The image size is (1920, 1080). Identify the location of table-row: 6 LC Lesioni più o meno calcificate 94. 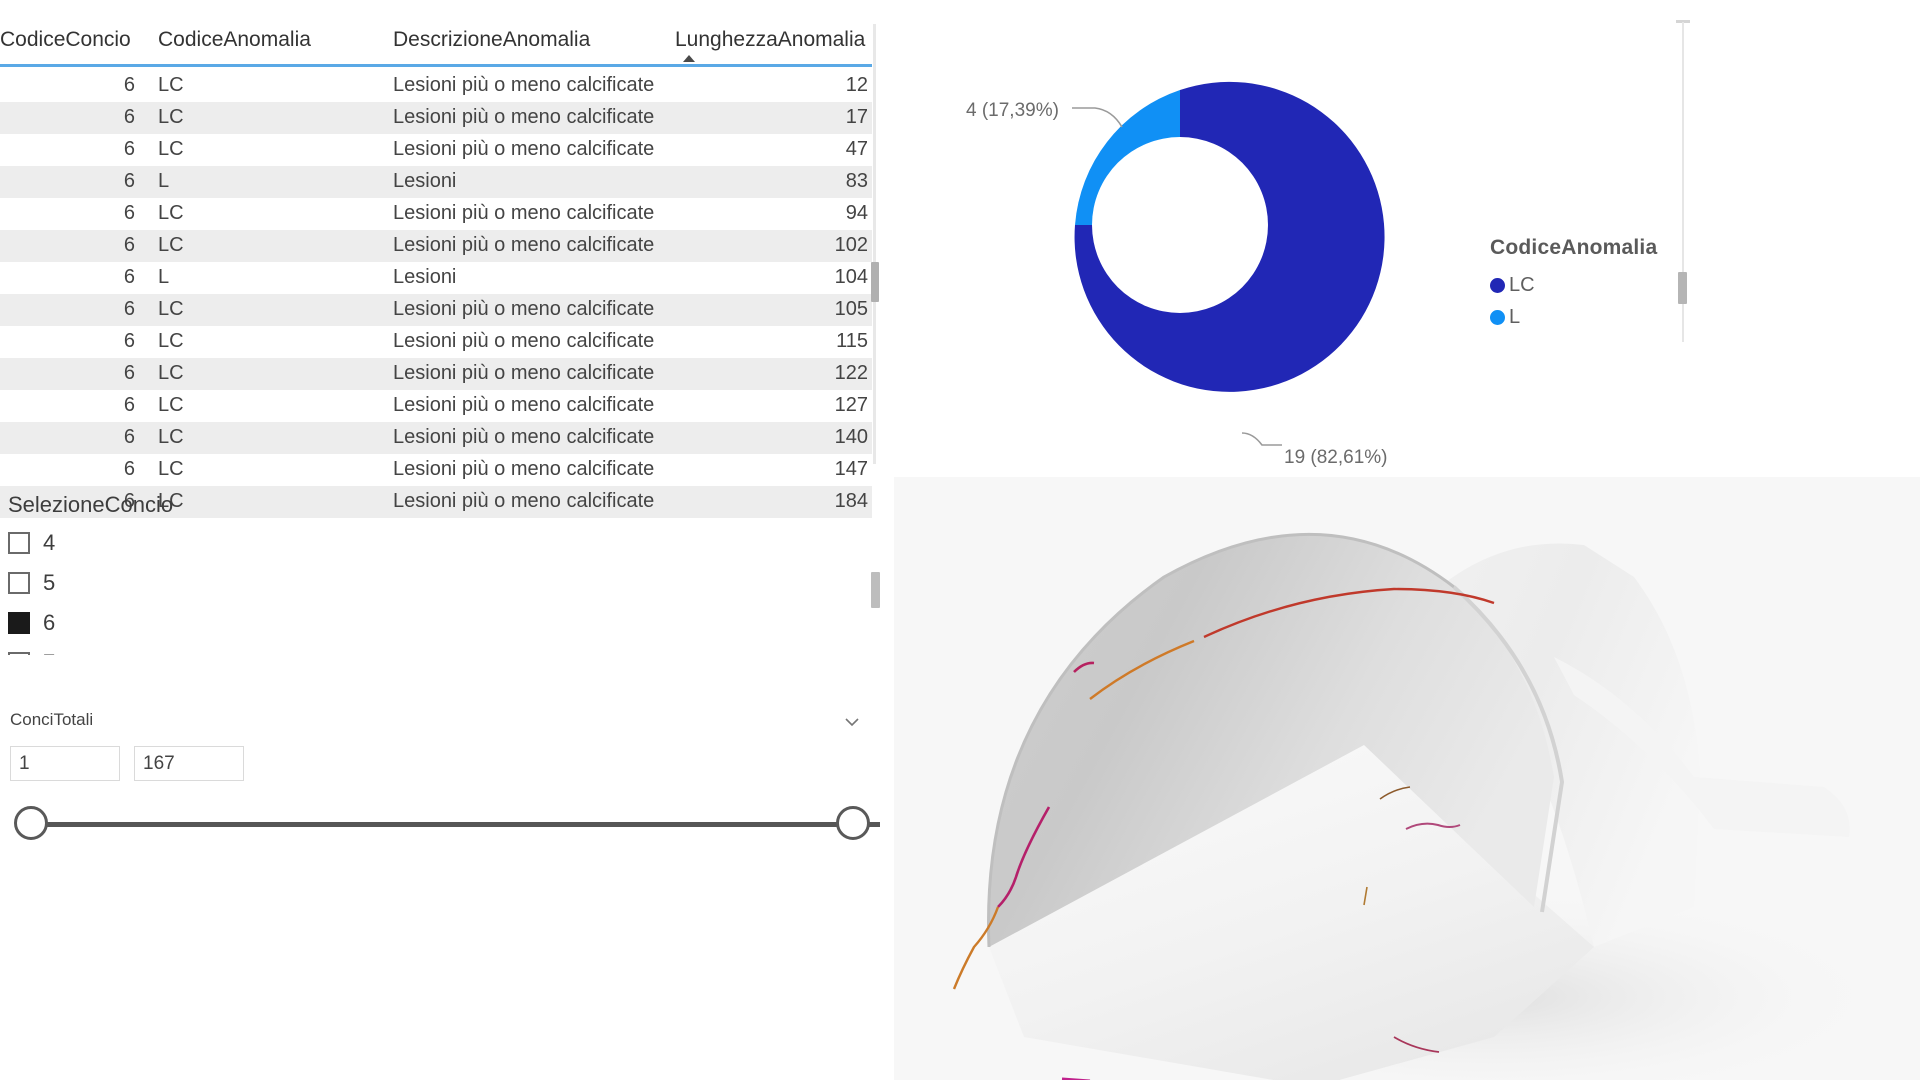
(436, 214).